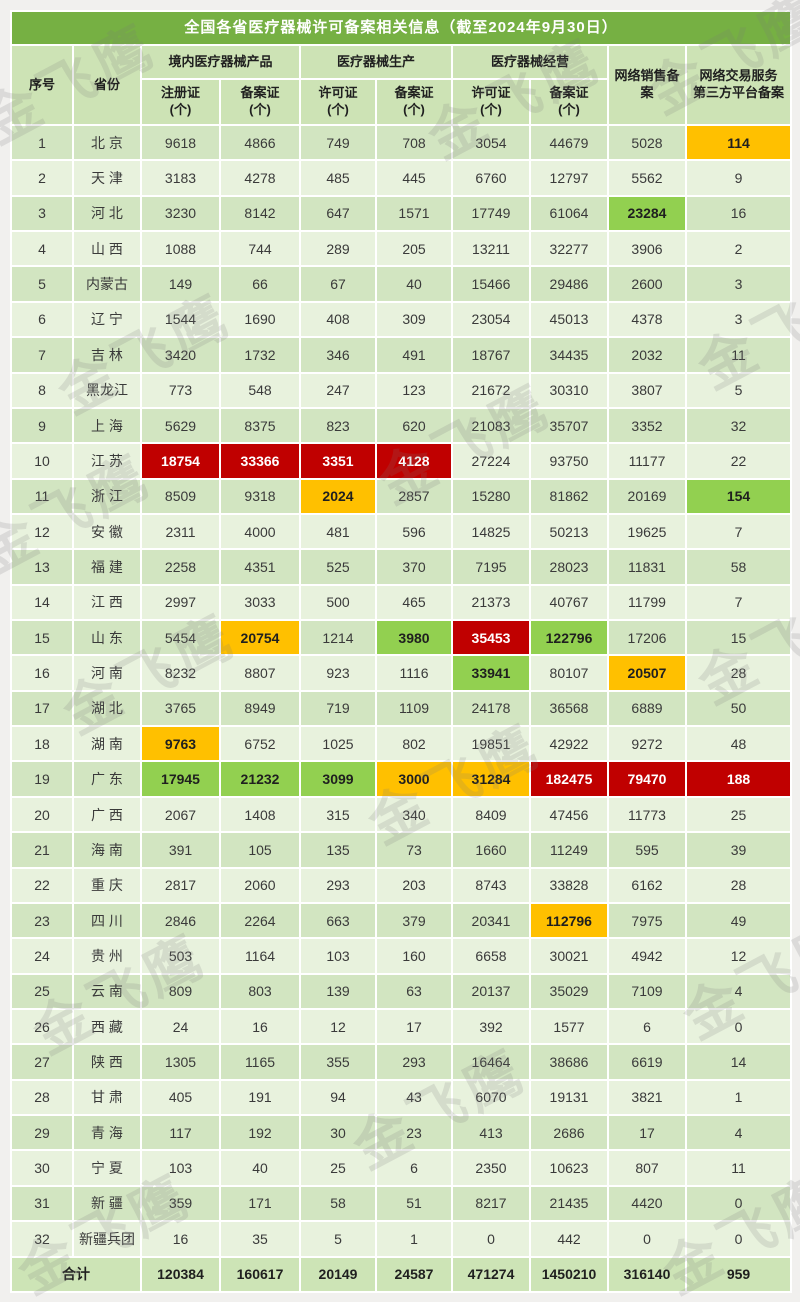  I want to click on row-index: 25, so click(42, 991).